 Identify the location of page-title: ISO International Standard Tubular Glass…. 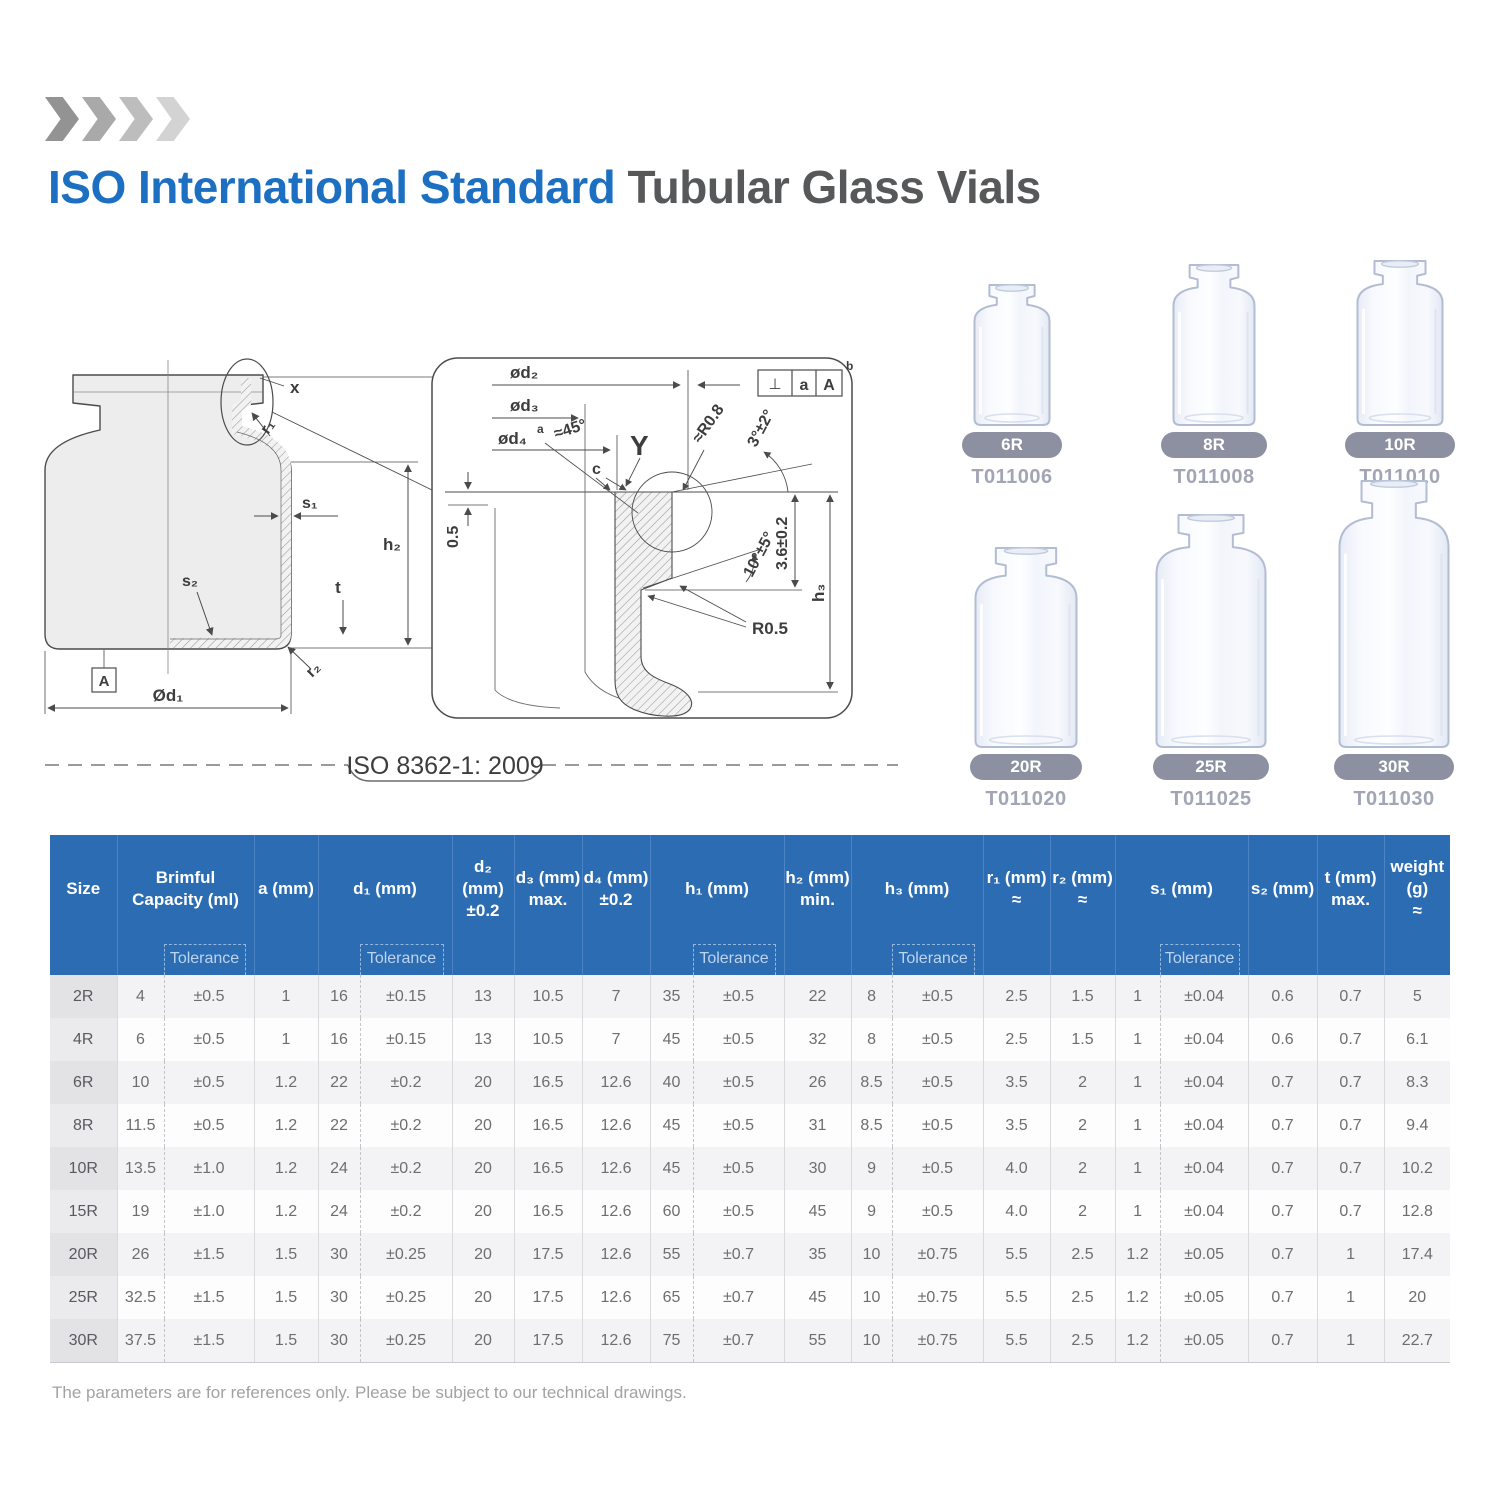
(544, 187).